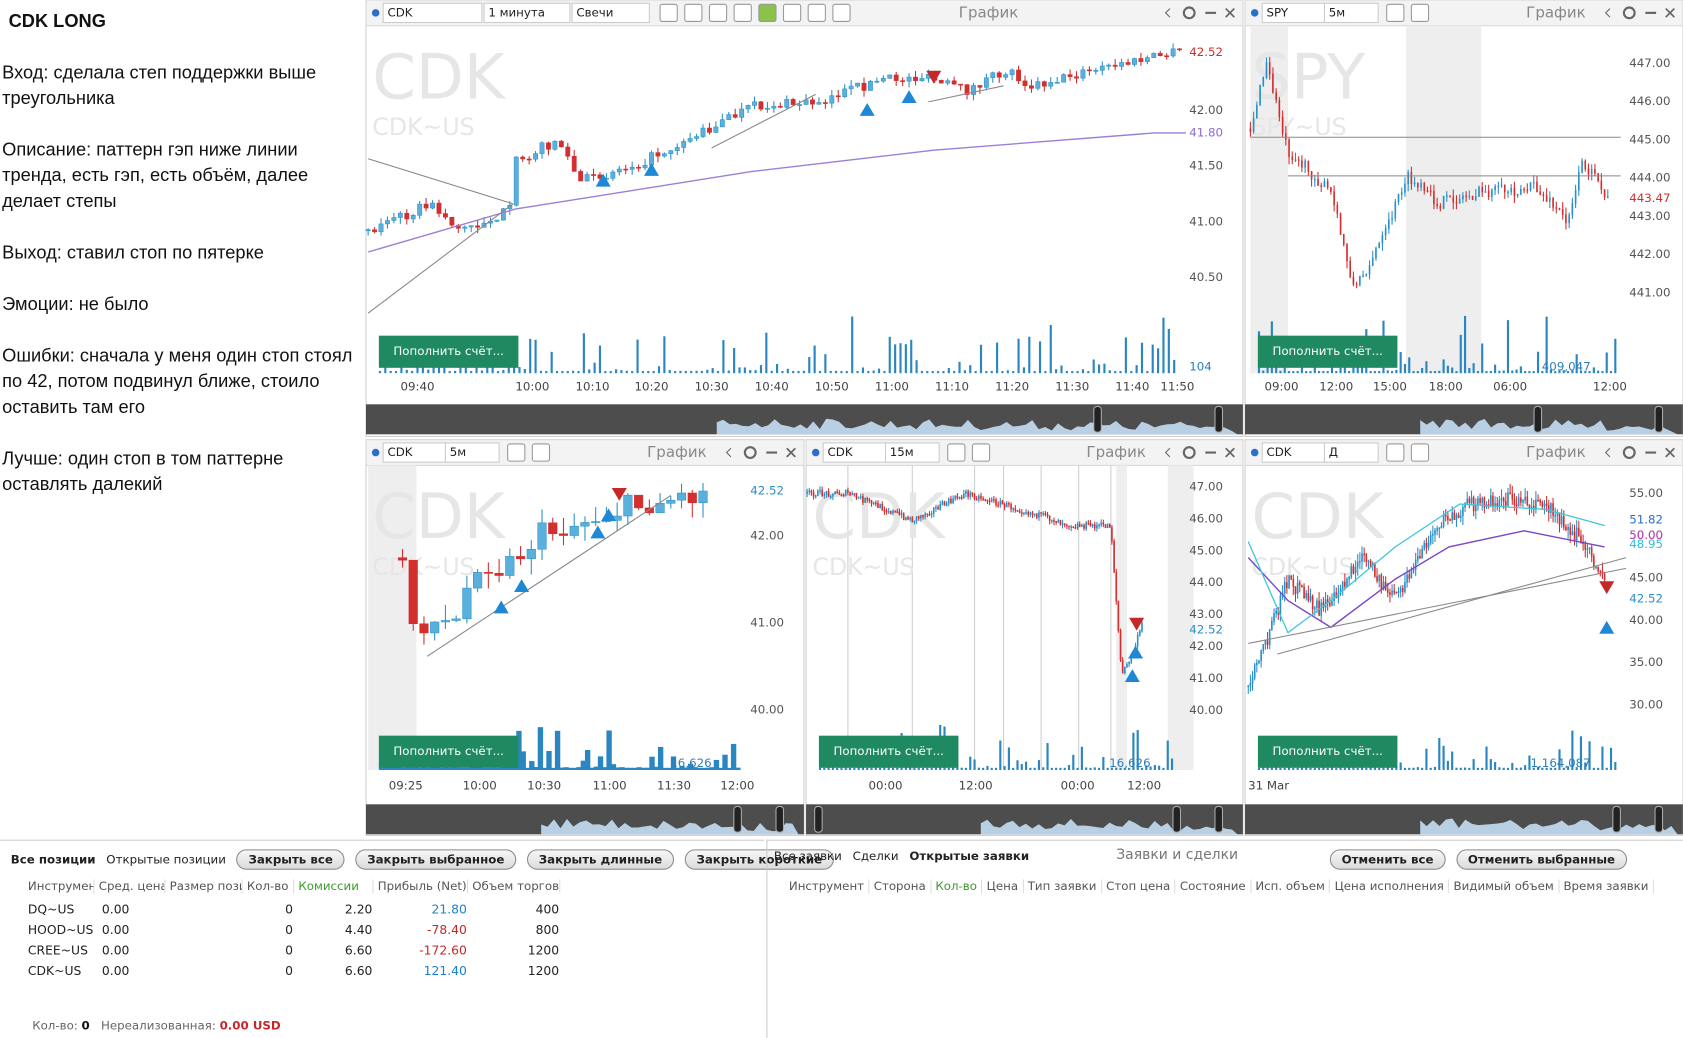  What do you see at coordinates (436, 859) in the screenshot?
I see `action-button: Закрыть выбранное` at bounding box center [436, 859].